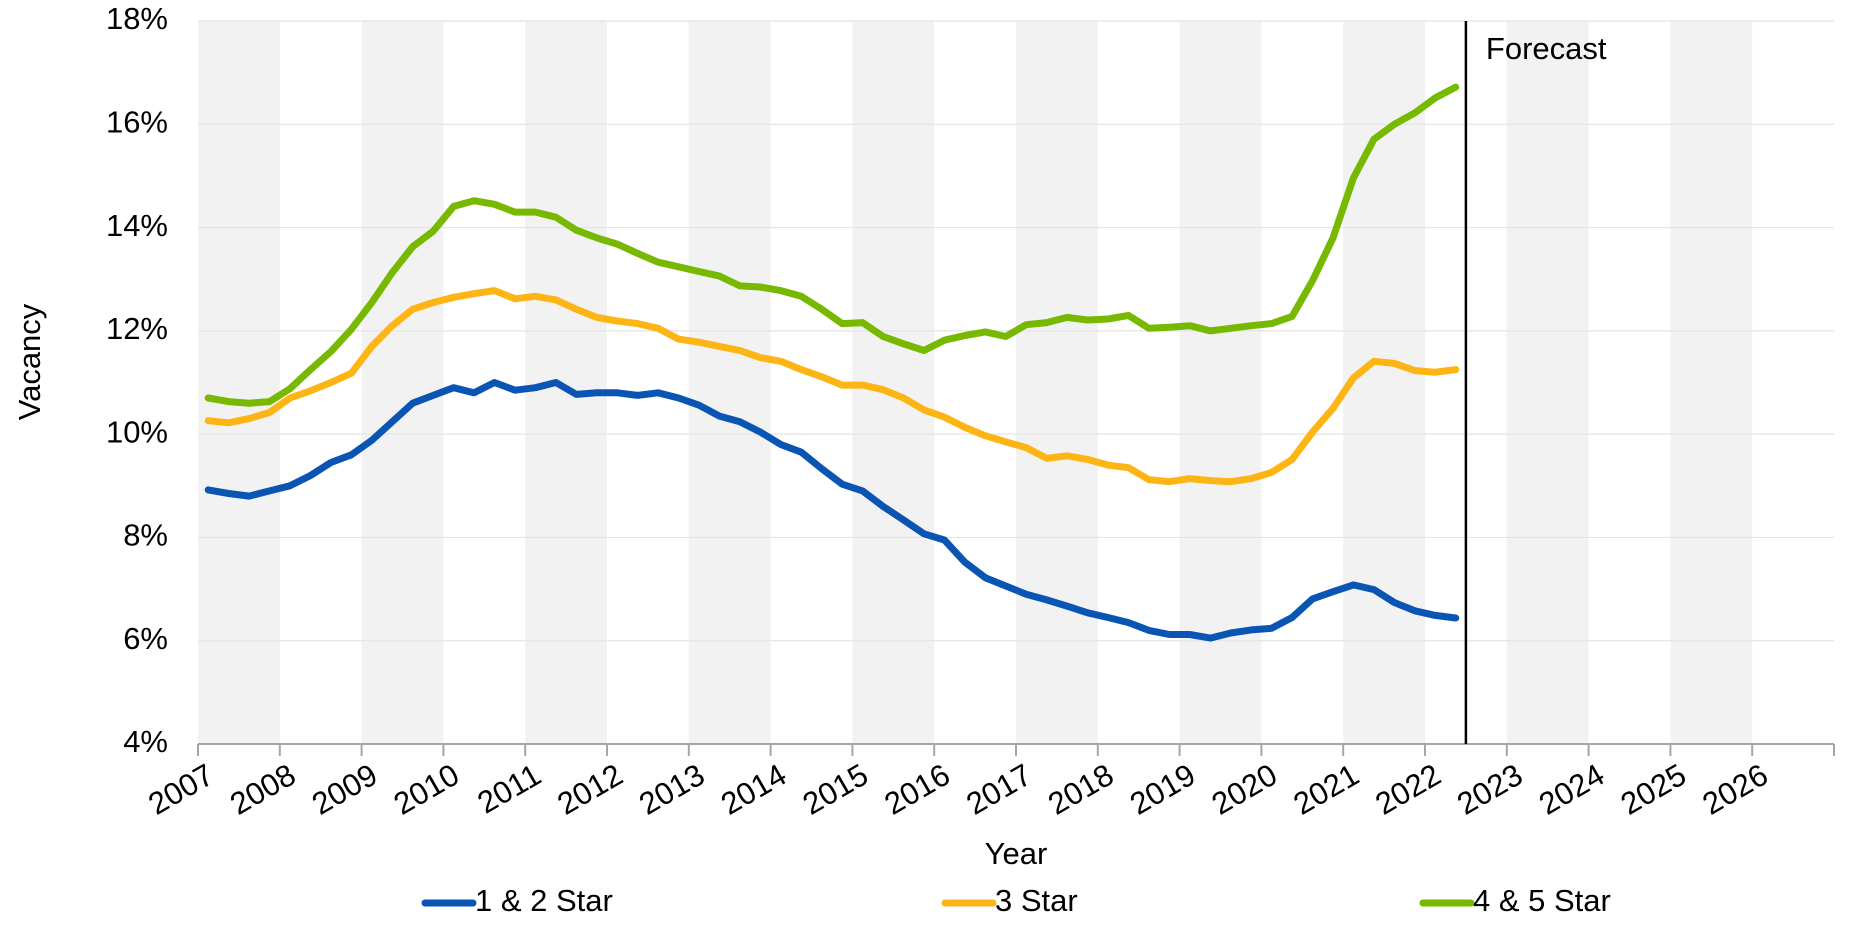 This screenshot has width=1852, height=926. I want to click on x-tick-label: 2015, so click(835, 789).